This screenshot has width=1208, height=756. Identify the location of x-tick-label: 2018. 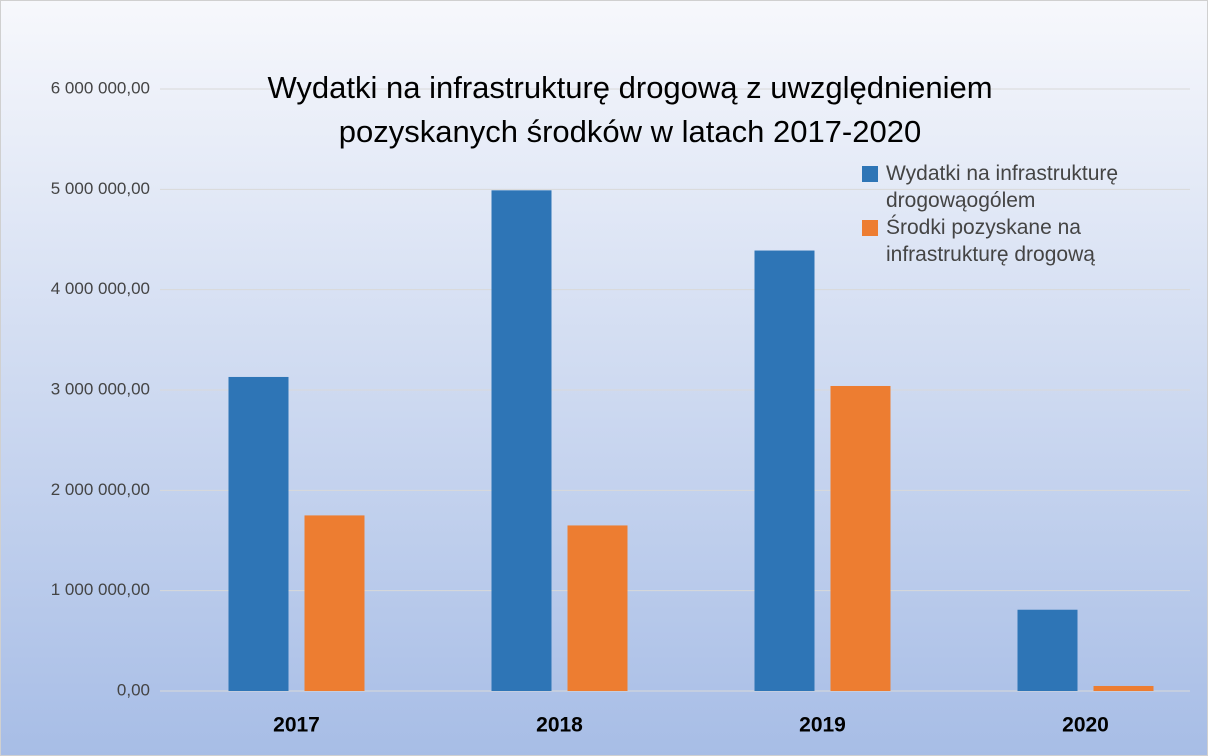
(559, 725).